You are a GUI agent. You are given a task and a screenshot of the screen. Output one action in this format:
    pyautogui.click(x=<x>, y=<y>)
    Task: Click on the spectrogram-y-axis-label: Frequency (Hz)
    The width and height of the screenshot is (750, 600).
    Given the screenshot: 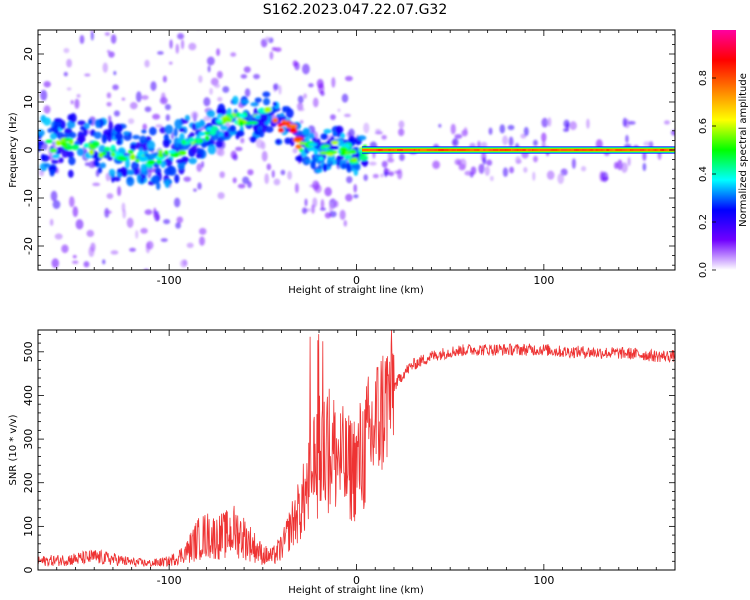 What is the action you would take?
    pyautogui.click(x=13, y=150)
    